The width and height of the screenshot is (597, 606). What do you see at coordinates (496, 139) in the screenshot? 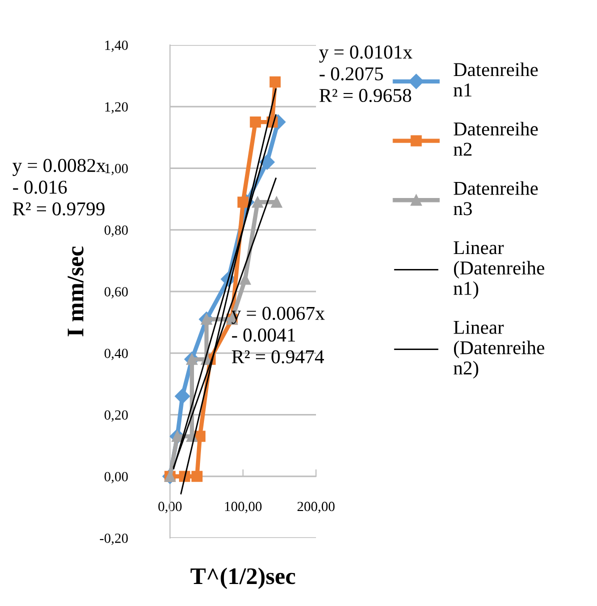
I see `legend-label: Datenreihen2` at bounding box center [496, 139].